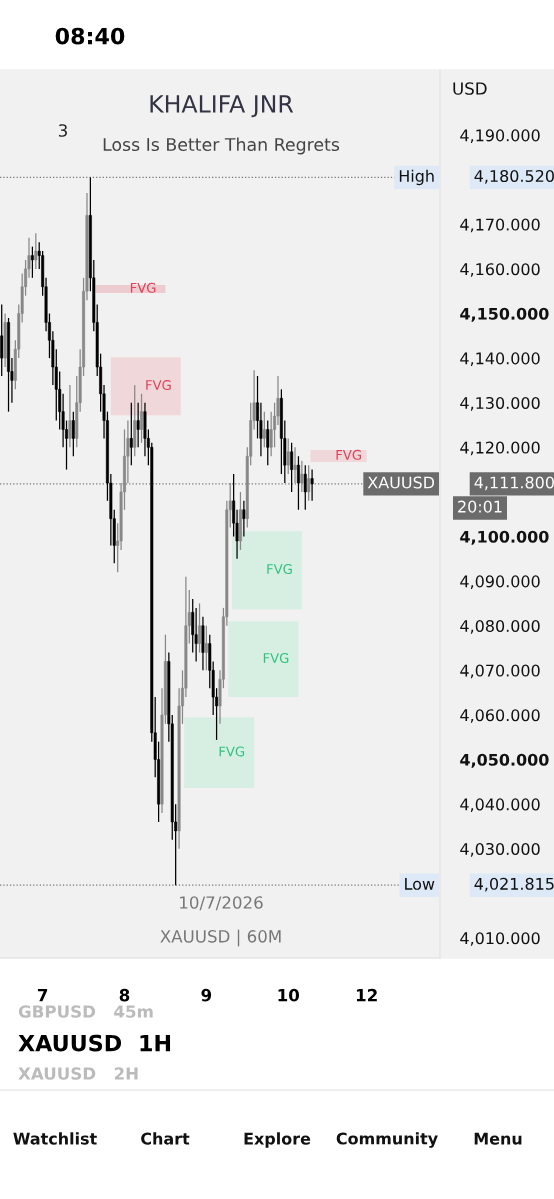 The width and height of the screenshot is (554, 1199). Describe the element at coordinates (500, 270) in the screenshot. I see `y-tick-label: 4,160.000` at that location.